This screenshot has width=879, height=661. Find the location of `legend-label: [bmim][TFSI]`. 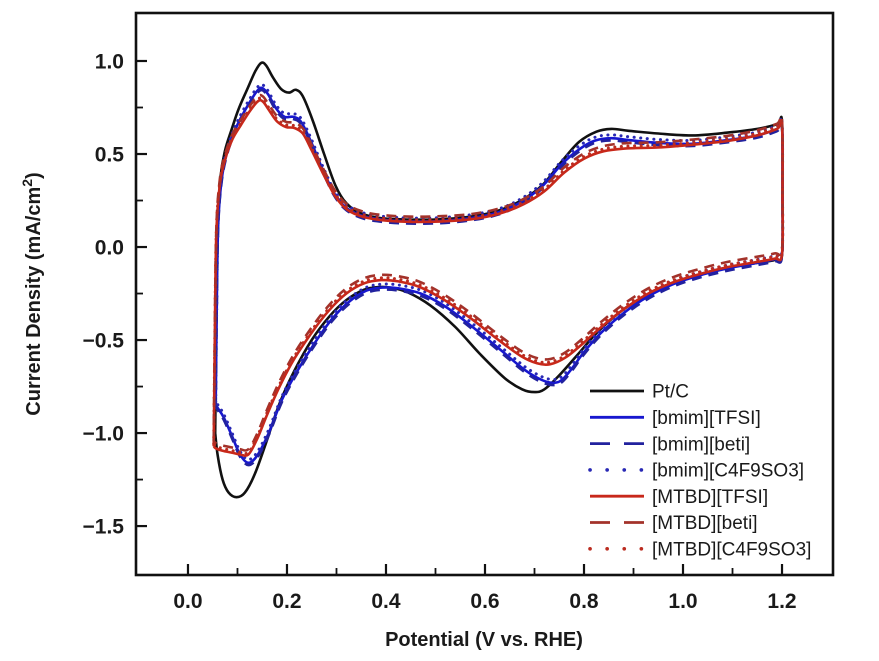

legend-label: [bmim][TFSI] is located at coordinates (706, 418).